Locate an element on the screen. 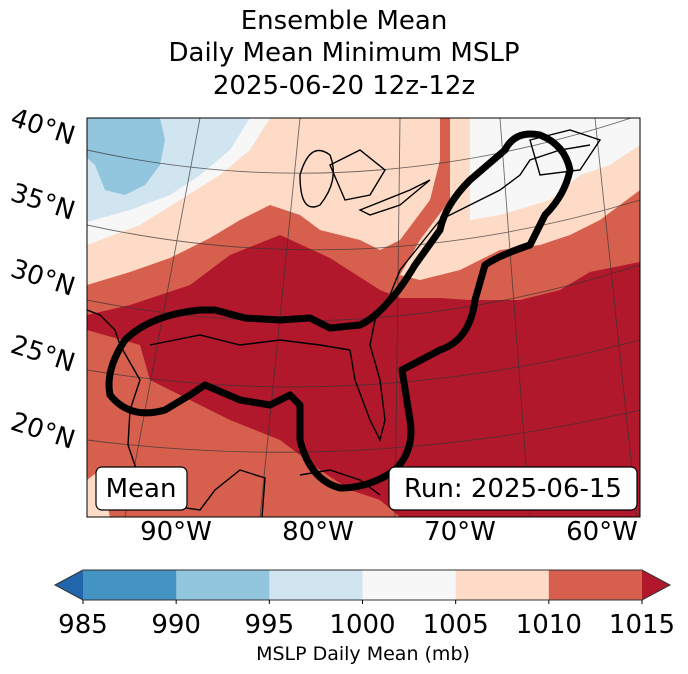 The image size is (688, 674). colorbar-extend-under is located at coordinates (69, 585).